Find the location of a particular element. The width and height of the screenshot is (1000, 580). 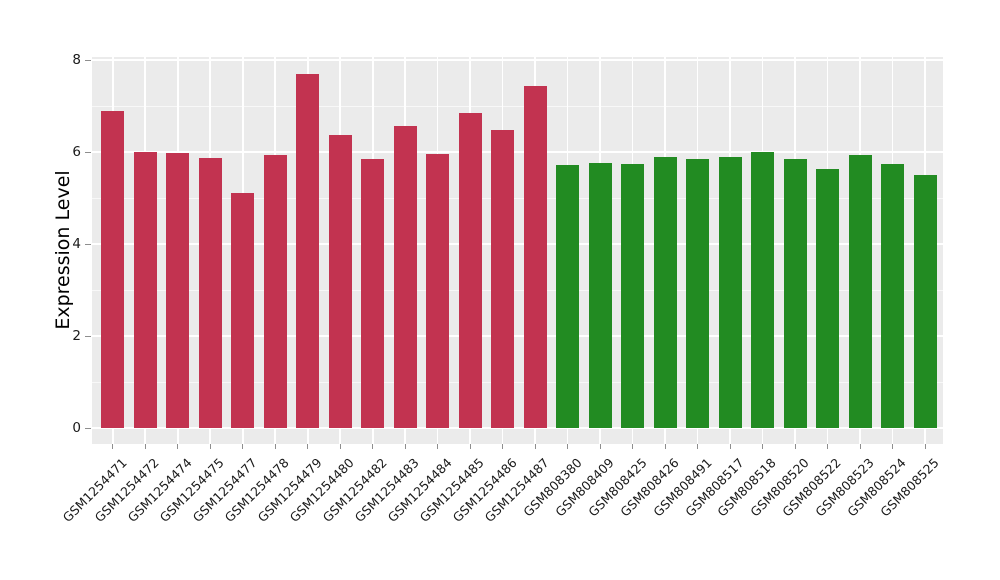

bar-GSM808517 is located at coordinates (730, 292).